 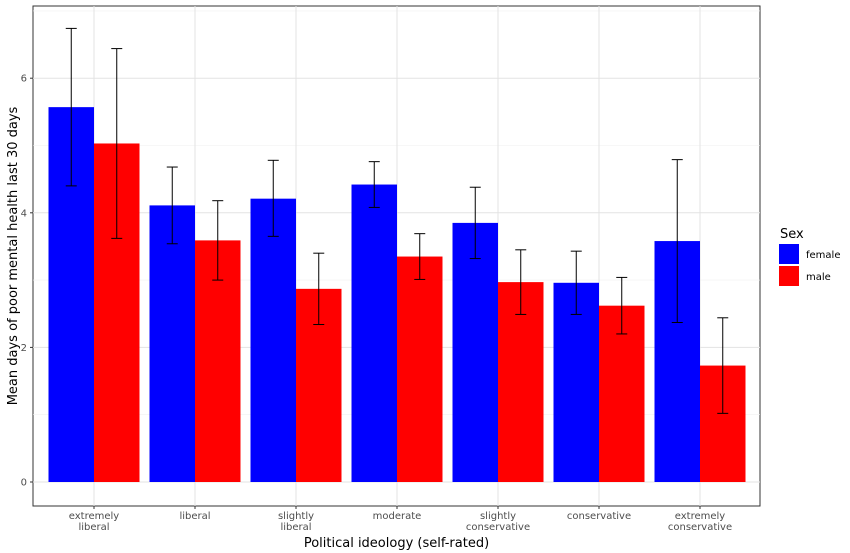 What do you see at coordinates (397, 516) in the screenshot?
I see `x-tick-label: moderate` at bounding box center [397, 516].